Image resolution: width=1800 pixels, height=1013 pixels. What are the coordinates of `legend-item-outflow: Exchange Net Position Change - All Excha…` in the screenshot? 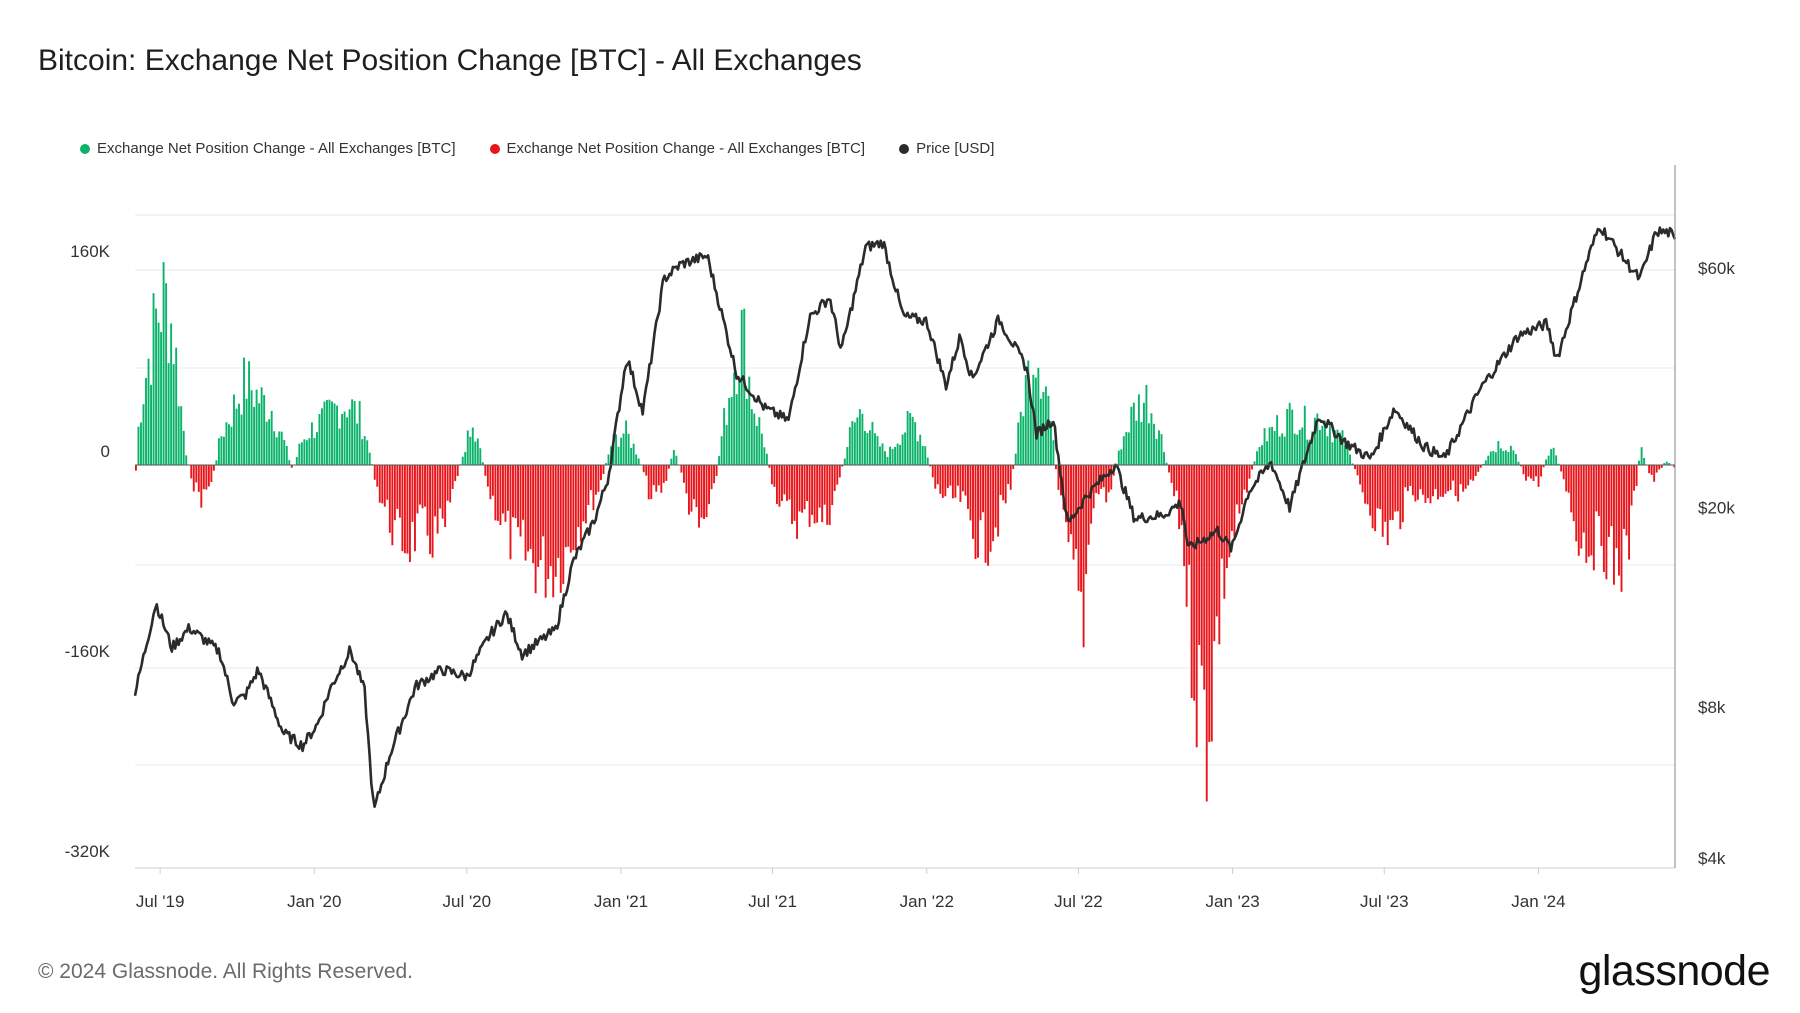 It's located at (677, 148).